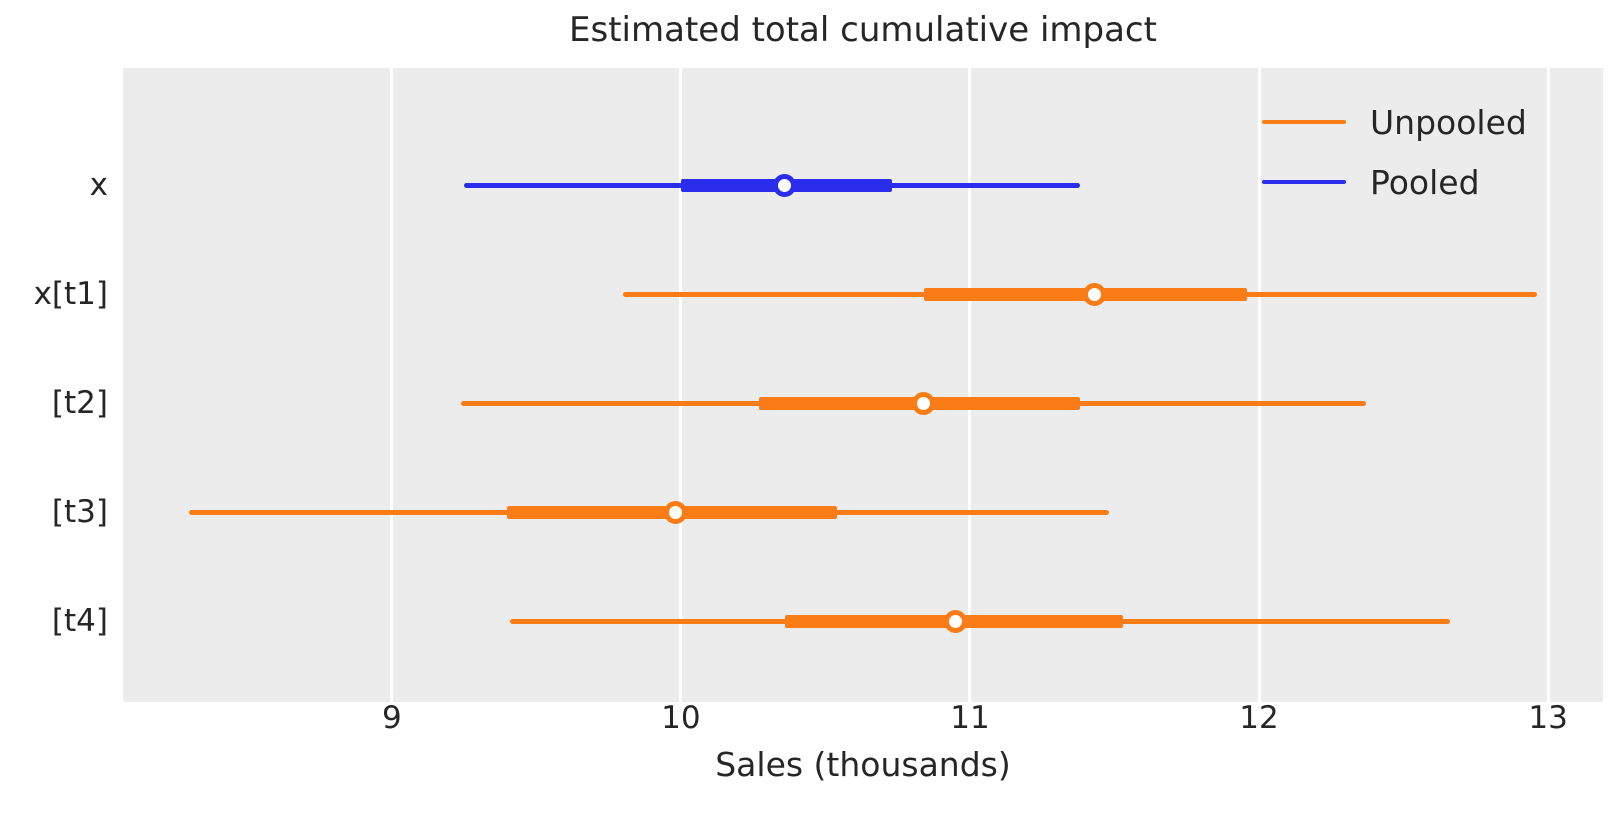 The image size is (1623, 823). What do you see at coordinates (70, 294) in the screenshot?
I see `y-tick-label: x[t1]` at bounding box center [70, 294].